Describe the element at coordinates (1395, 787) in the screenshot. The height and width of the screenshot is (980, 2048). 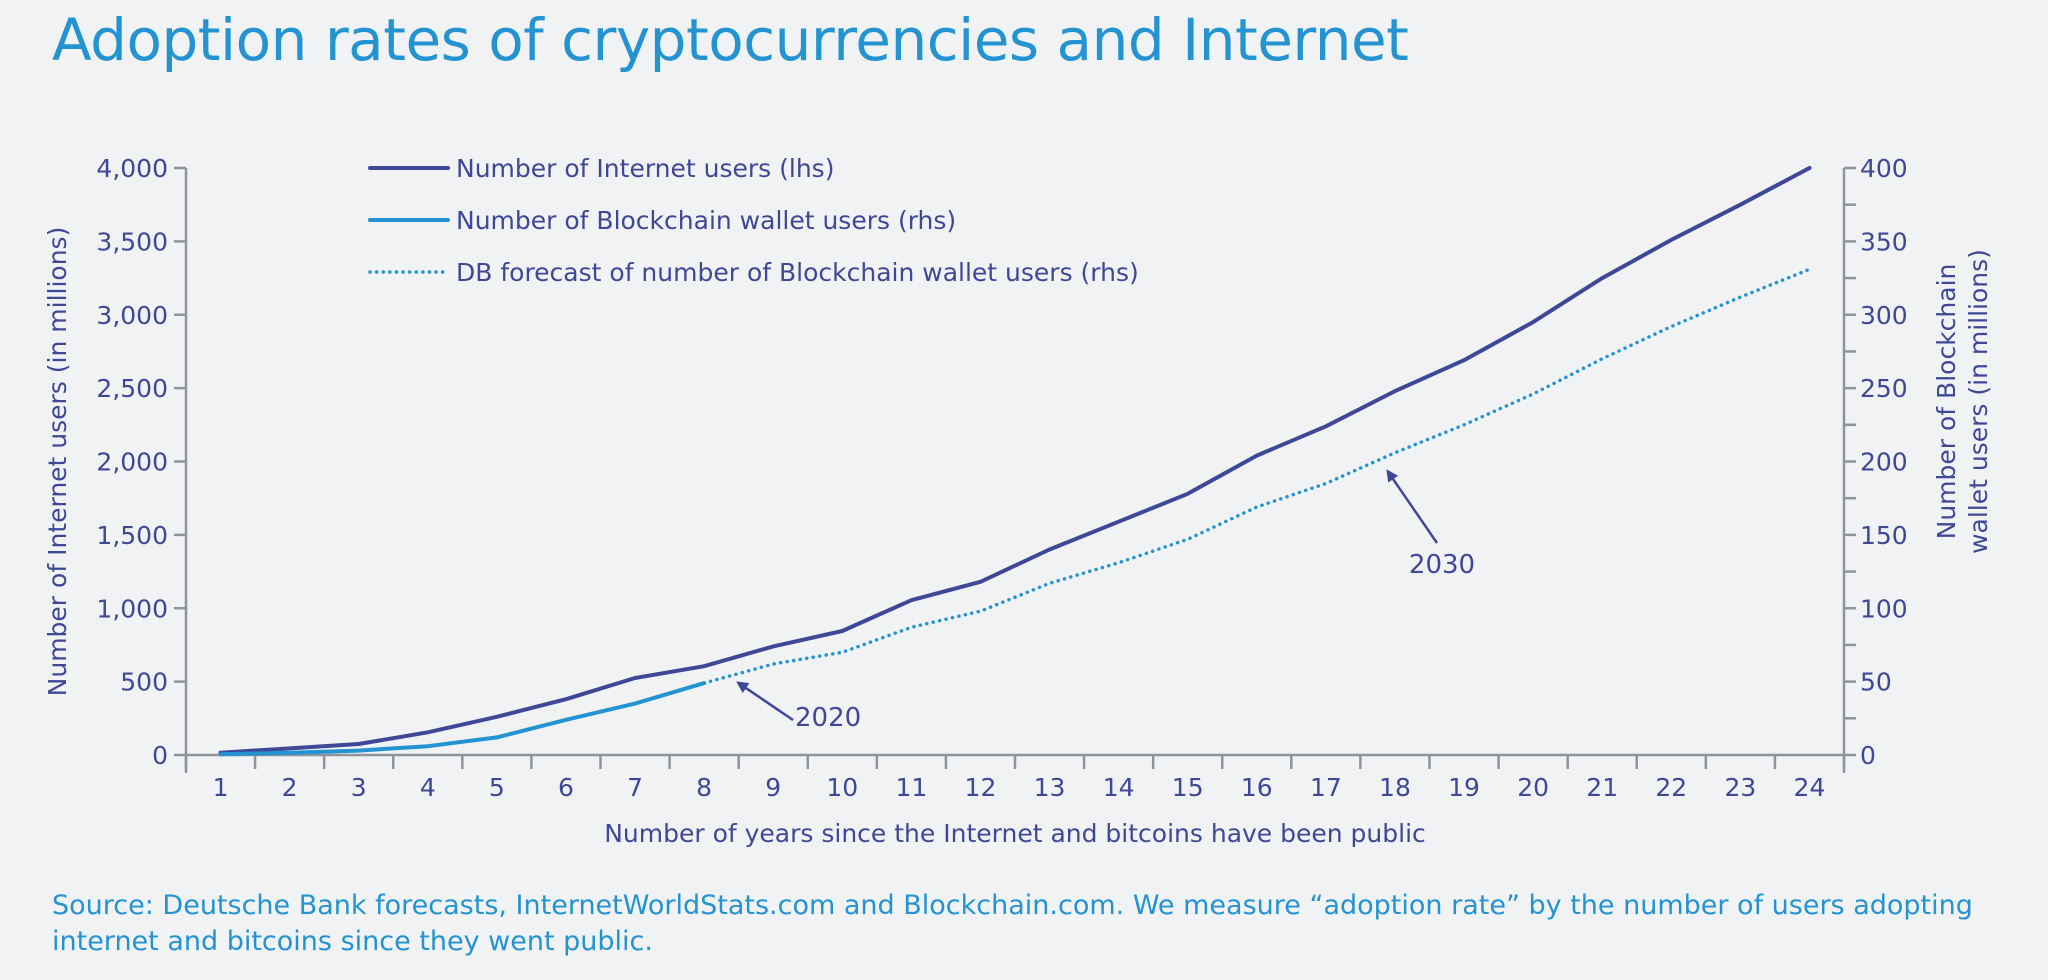
I see `x-tick-label: 18` at that location.